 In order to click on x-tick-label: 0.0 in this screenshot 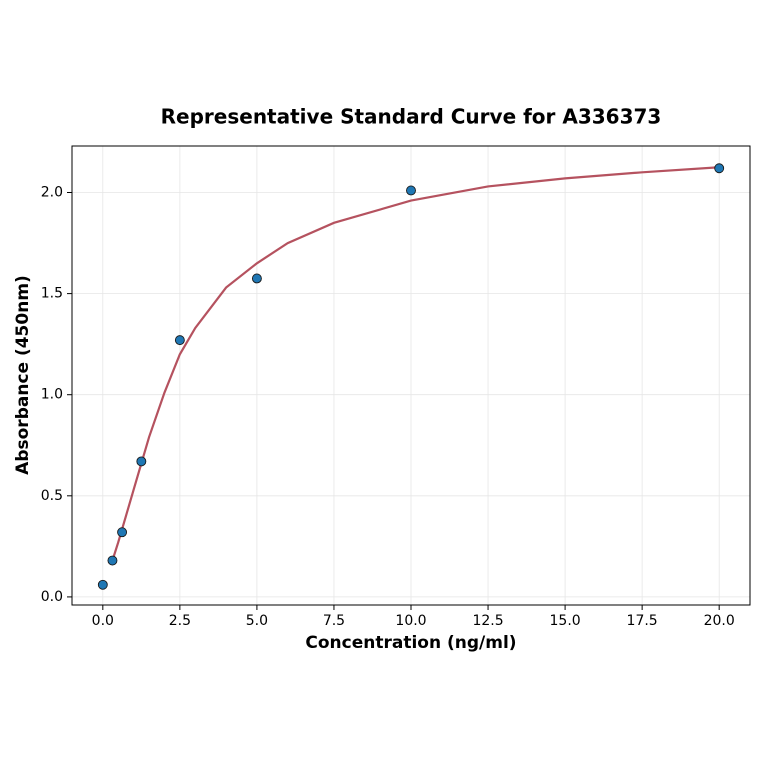, I will do `click(103, 621)`.